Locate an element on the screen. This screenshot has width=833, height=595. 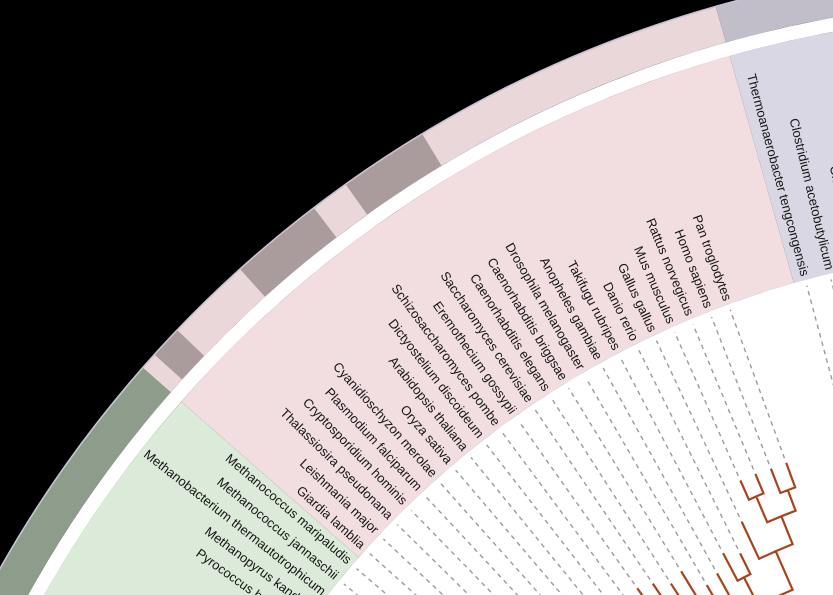
bacteria-rim-band is located at coordinates (774, 21).